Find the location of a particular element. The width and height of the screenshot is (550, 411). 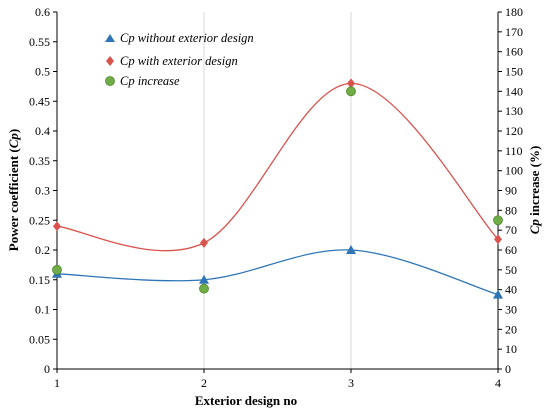

y-right-tick-label: 20 is located at coordinates (511, 329).